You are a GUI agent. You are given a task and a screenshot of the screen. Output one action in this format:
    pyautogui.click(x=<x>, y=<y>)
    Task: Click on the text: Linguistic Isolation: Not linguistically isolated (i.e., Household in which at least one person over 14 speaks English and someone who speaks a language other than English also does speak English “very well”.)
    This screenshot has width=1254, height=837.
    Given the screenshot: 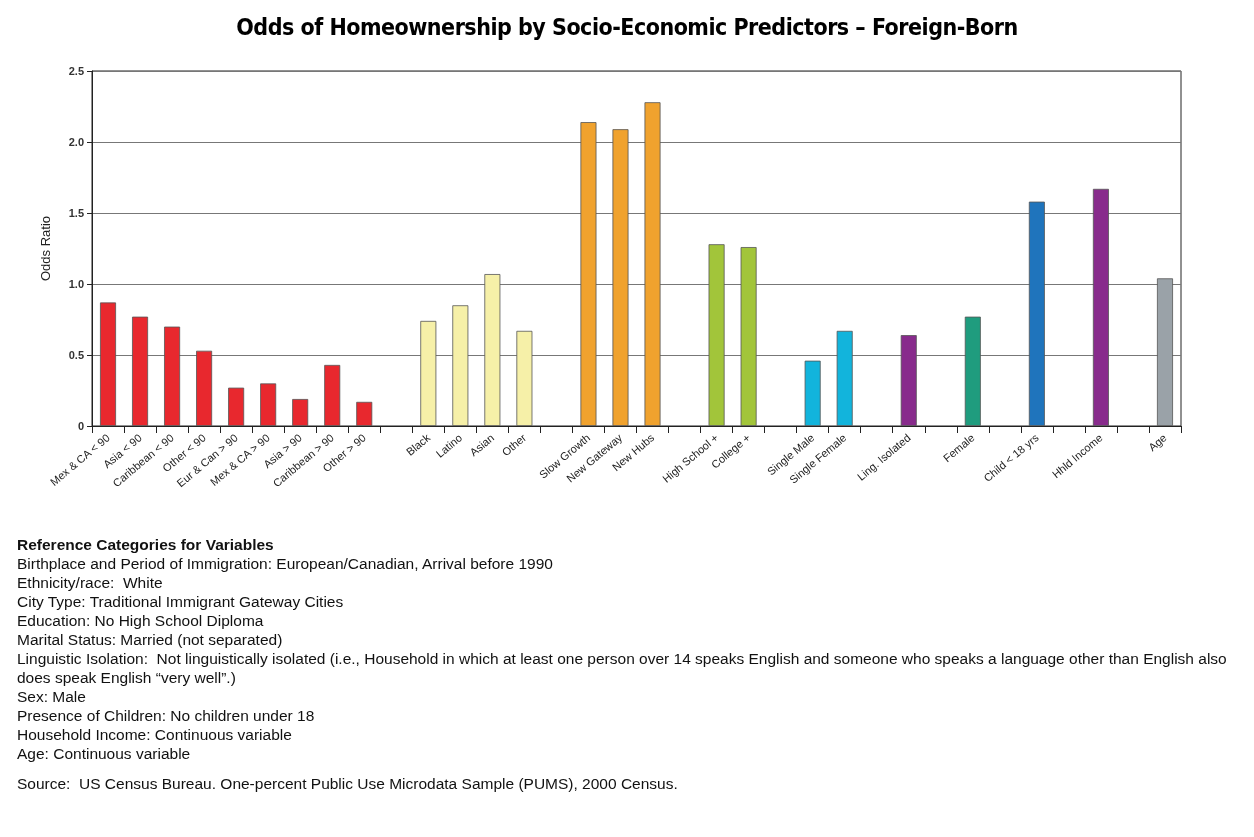 What is the action you would take?
    pyautogui.click(x=622, y=668)
    